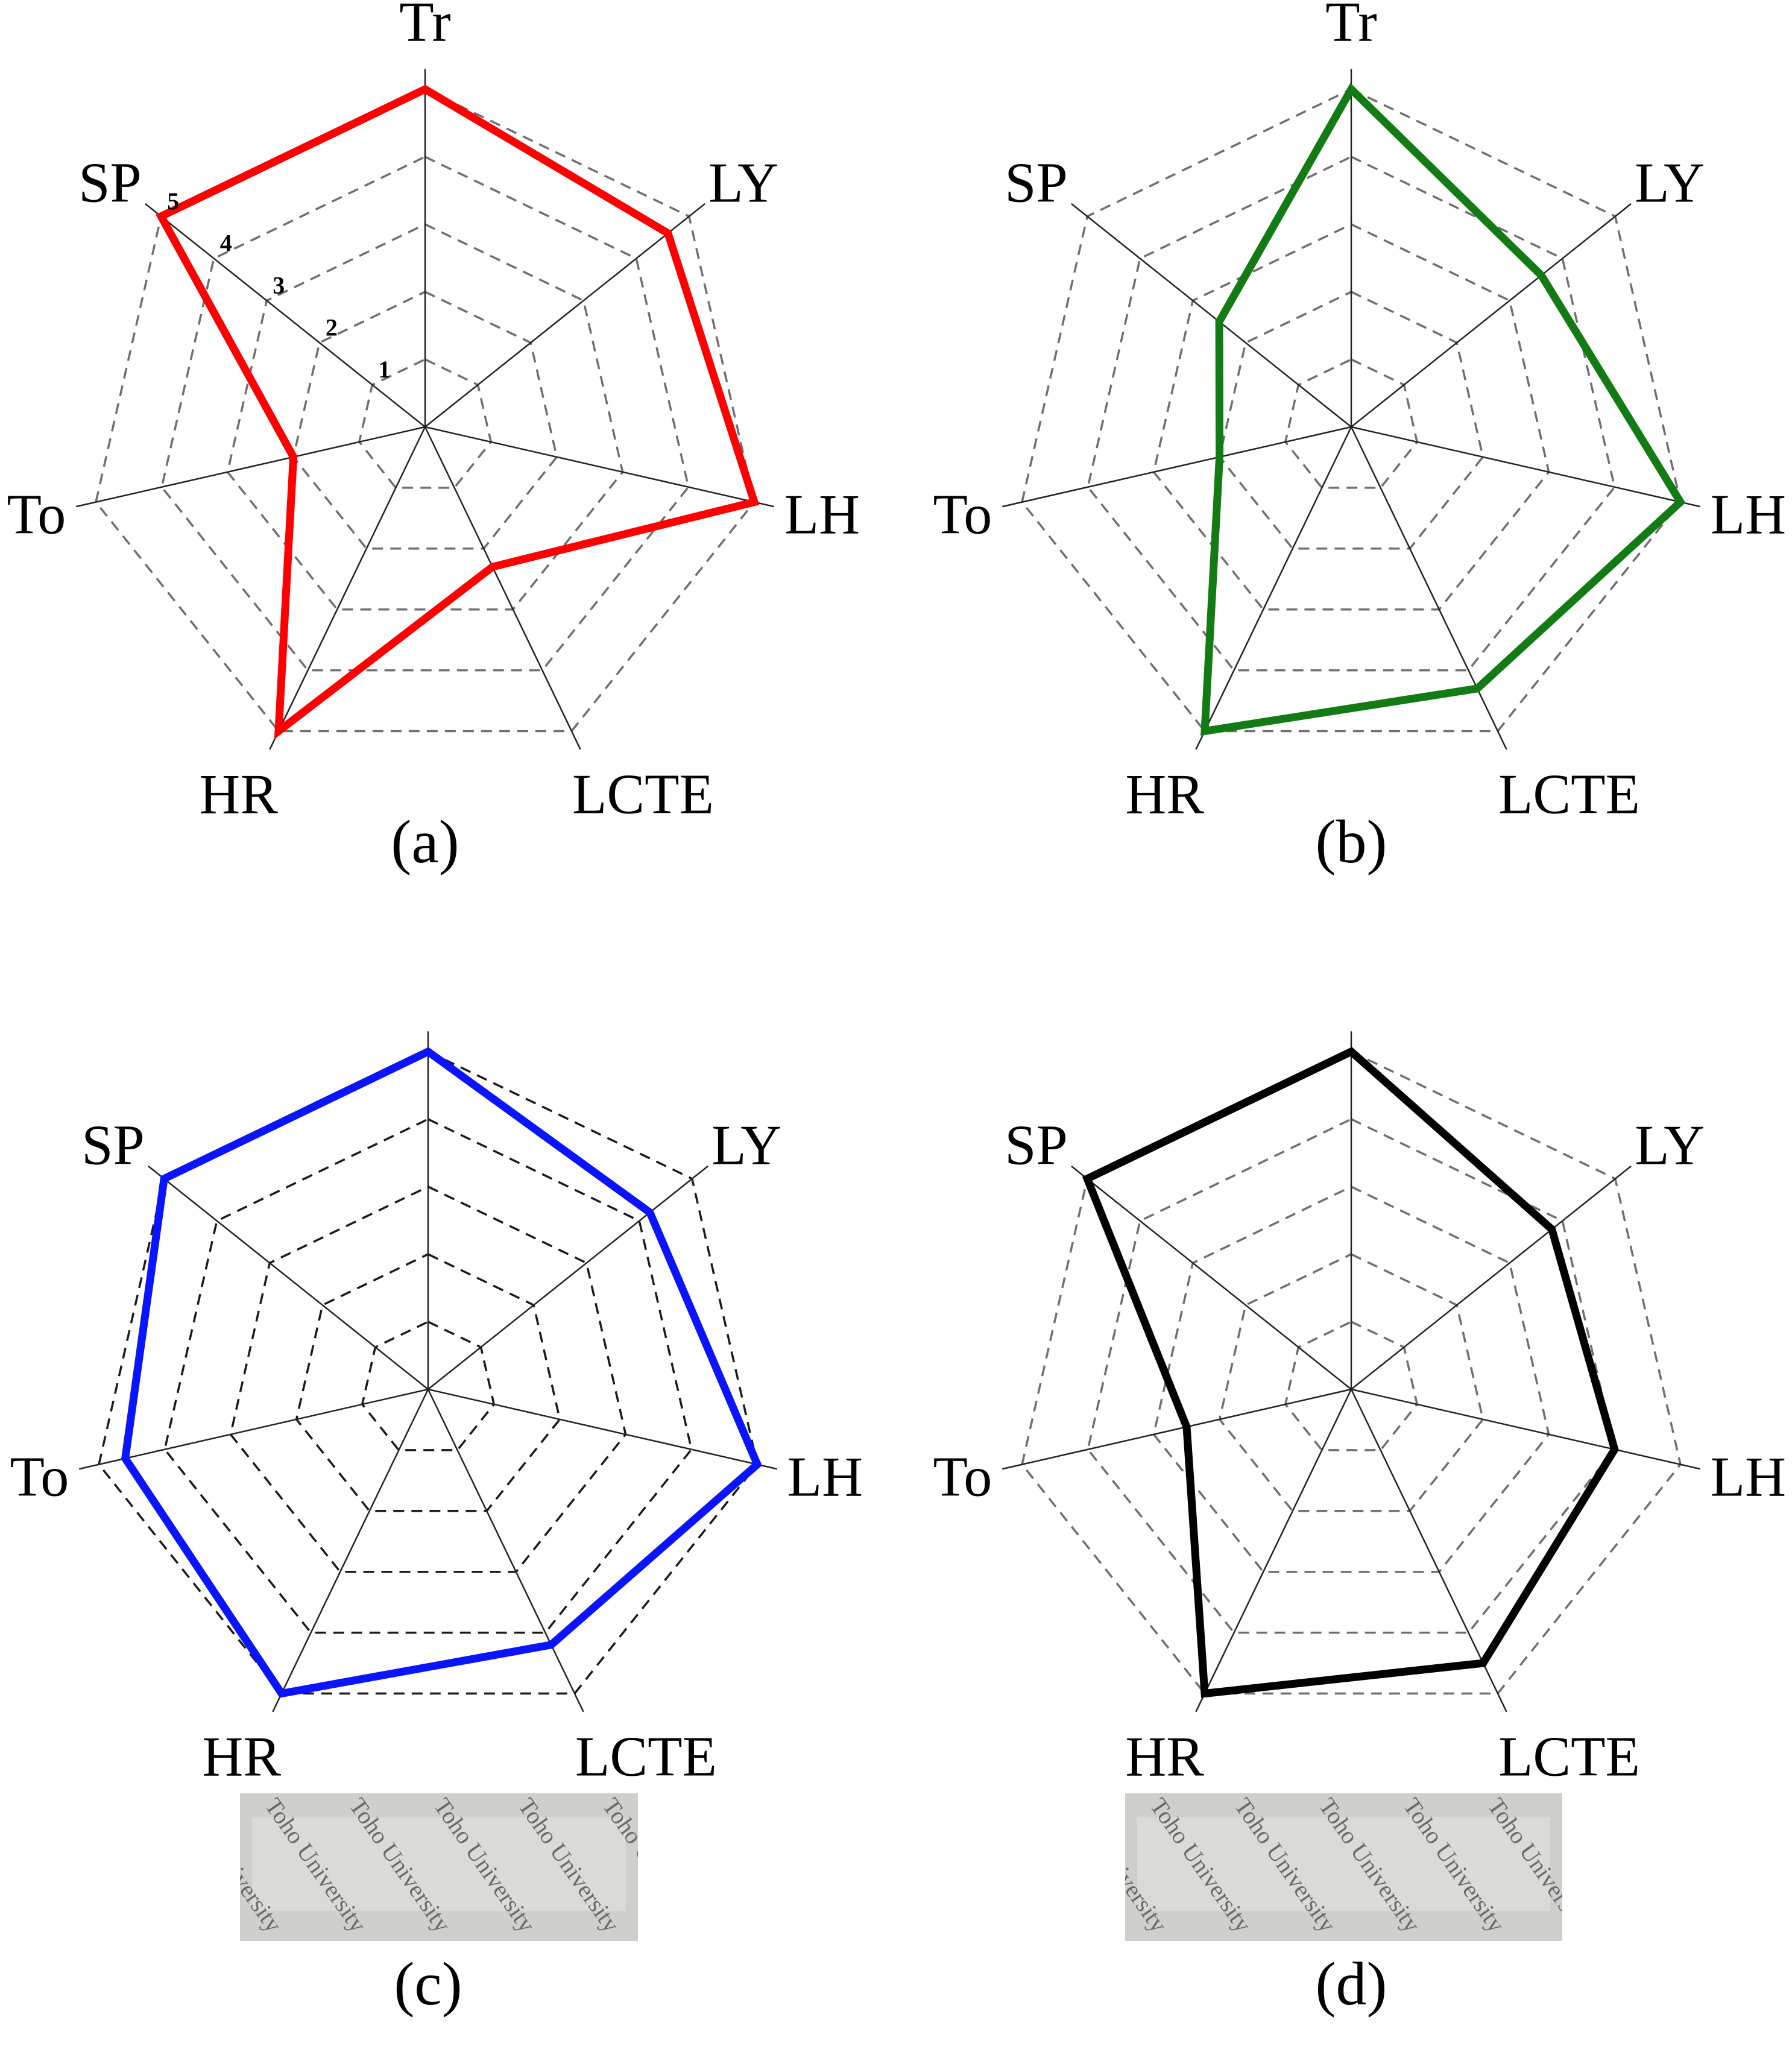 This screenshot has height=2055, width=1792. I want to click on scale-label-2: 2, so click(332, 328).